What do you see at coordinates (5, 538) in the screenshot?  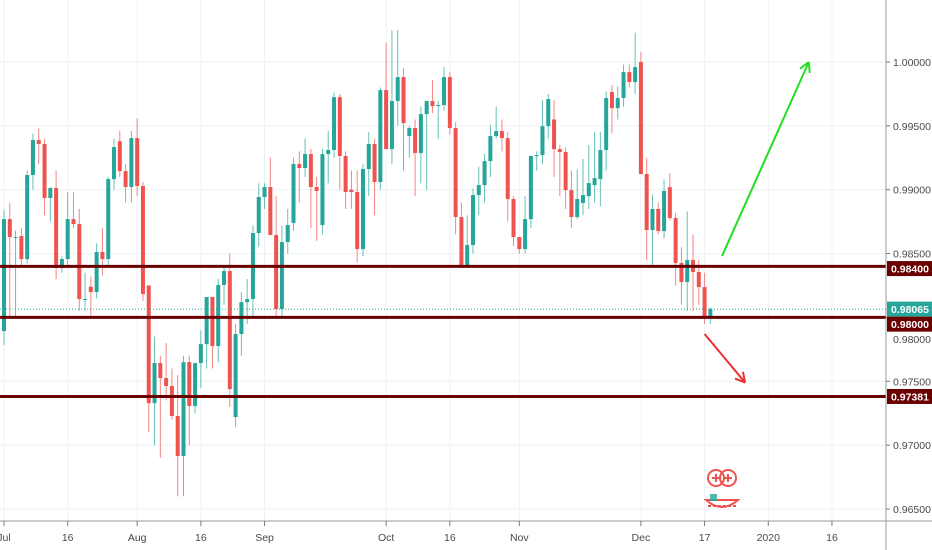 I see `x-tick-label: Jul` at bounding box center [5, 538].